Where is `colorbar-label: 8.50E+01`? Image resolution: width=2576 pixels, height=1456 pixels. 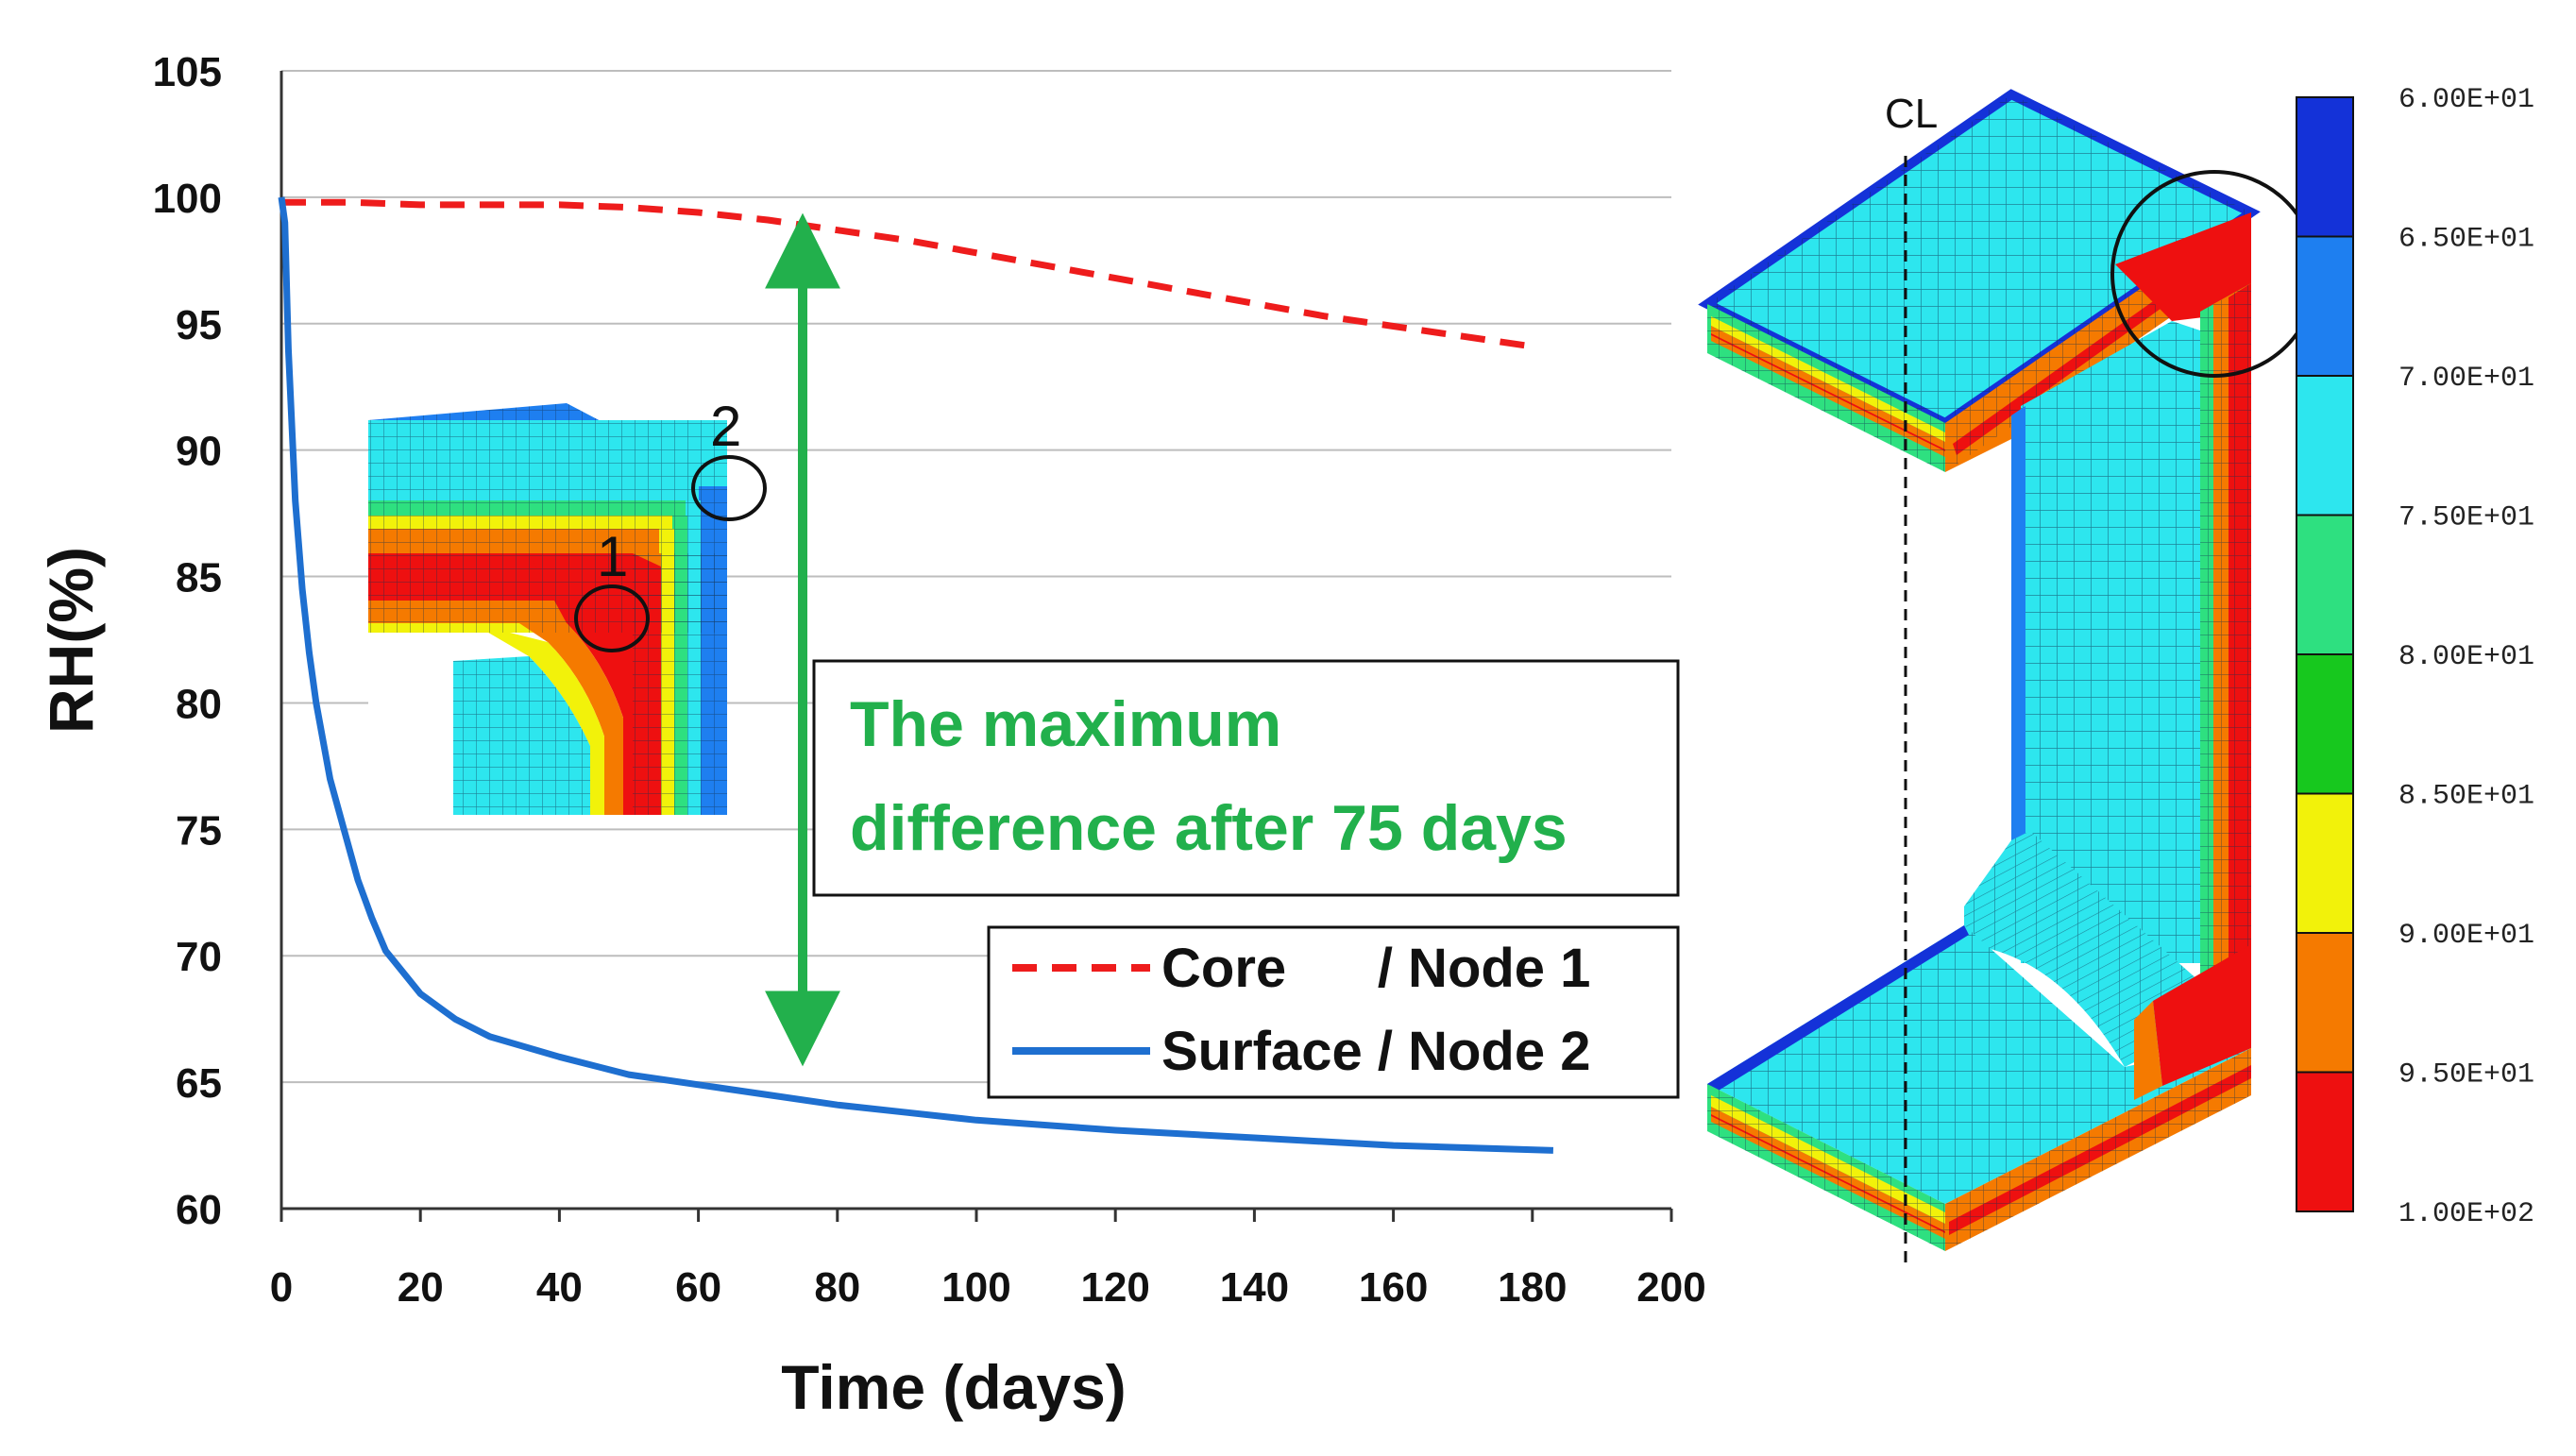 colorbar-label: 8.50E+01 is located at coordinates (2466, 797).